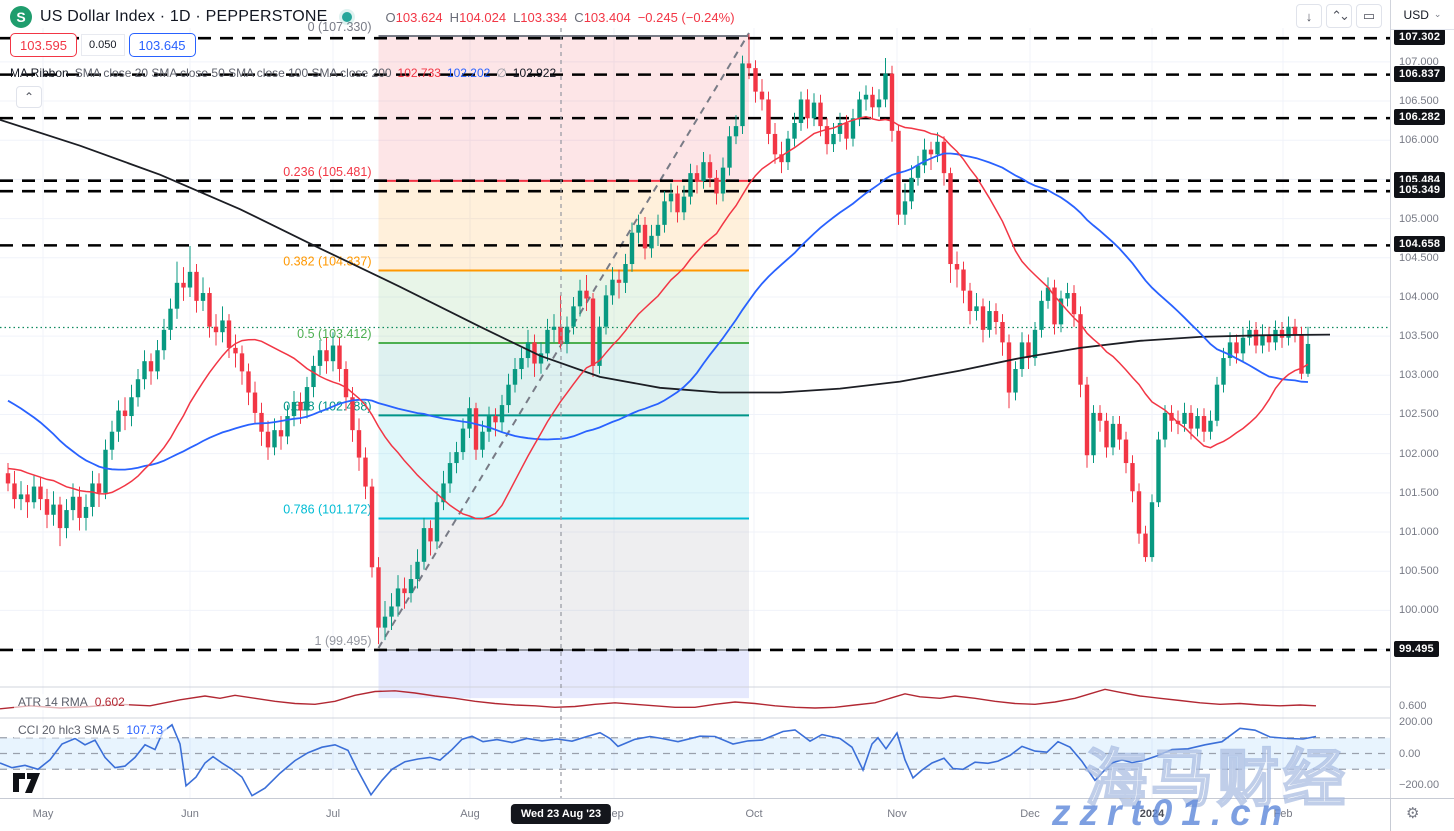 This screenshot has width=1454, height=831. Describe the element at coordinates (180, 16) in the screenshot. I see `interval-label: 1D` at that location.